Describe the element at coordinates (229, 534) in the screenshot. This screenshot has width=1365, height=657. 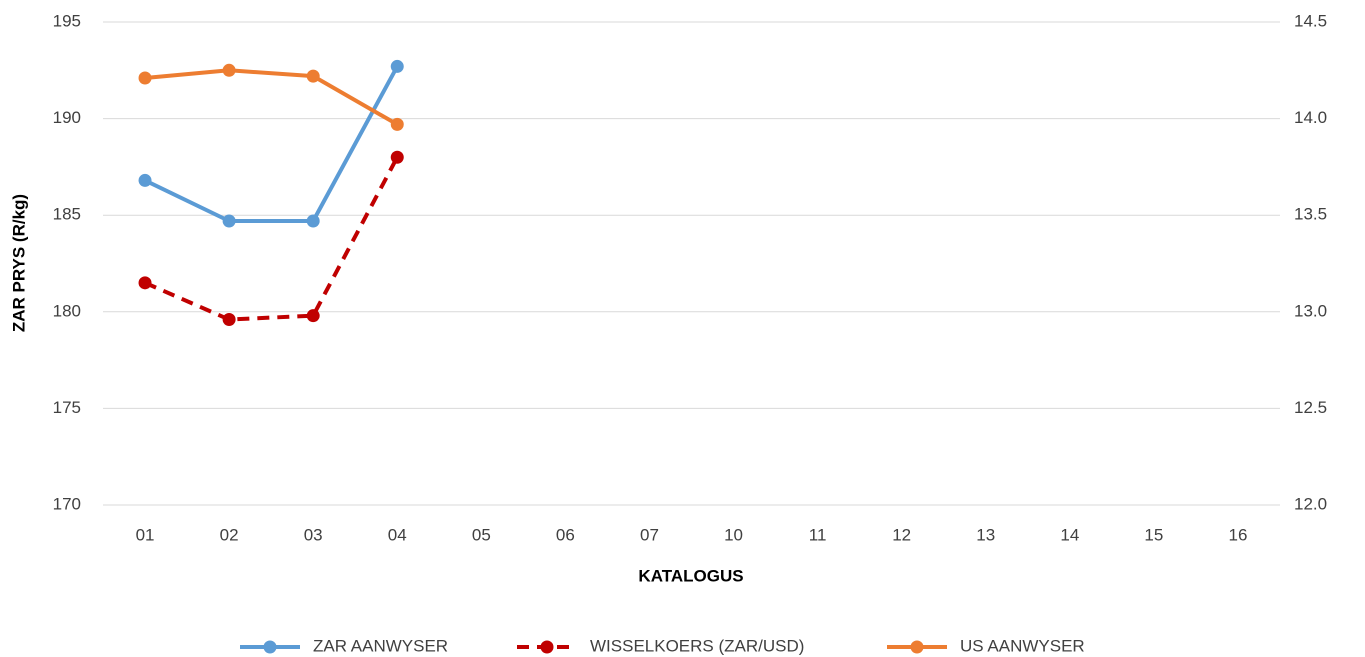
I see `x-tick-label: 02` at that location.